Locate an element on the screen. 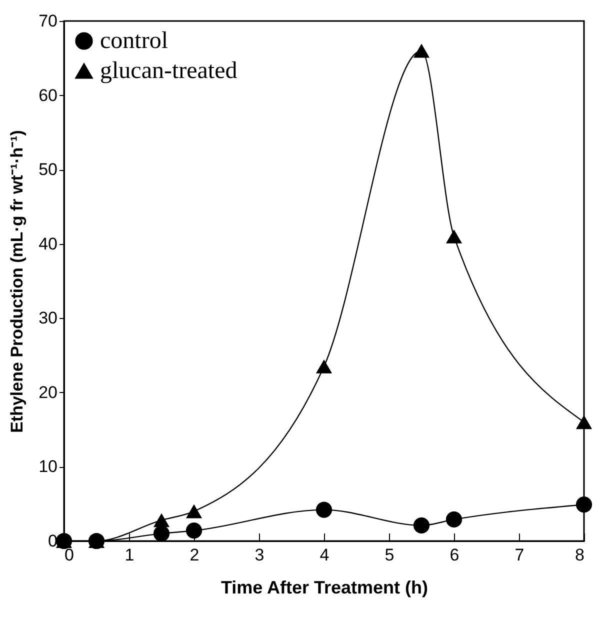 This screenshot has height=636, width=611. legend-label: glucan-treated is located at coordinates (169, 71).